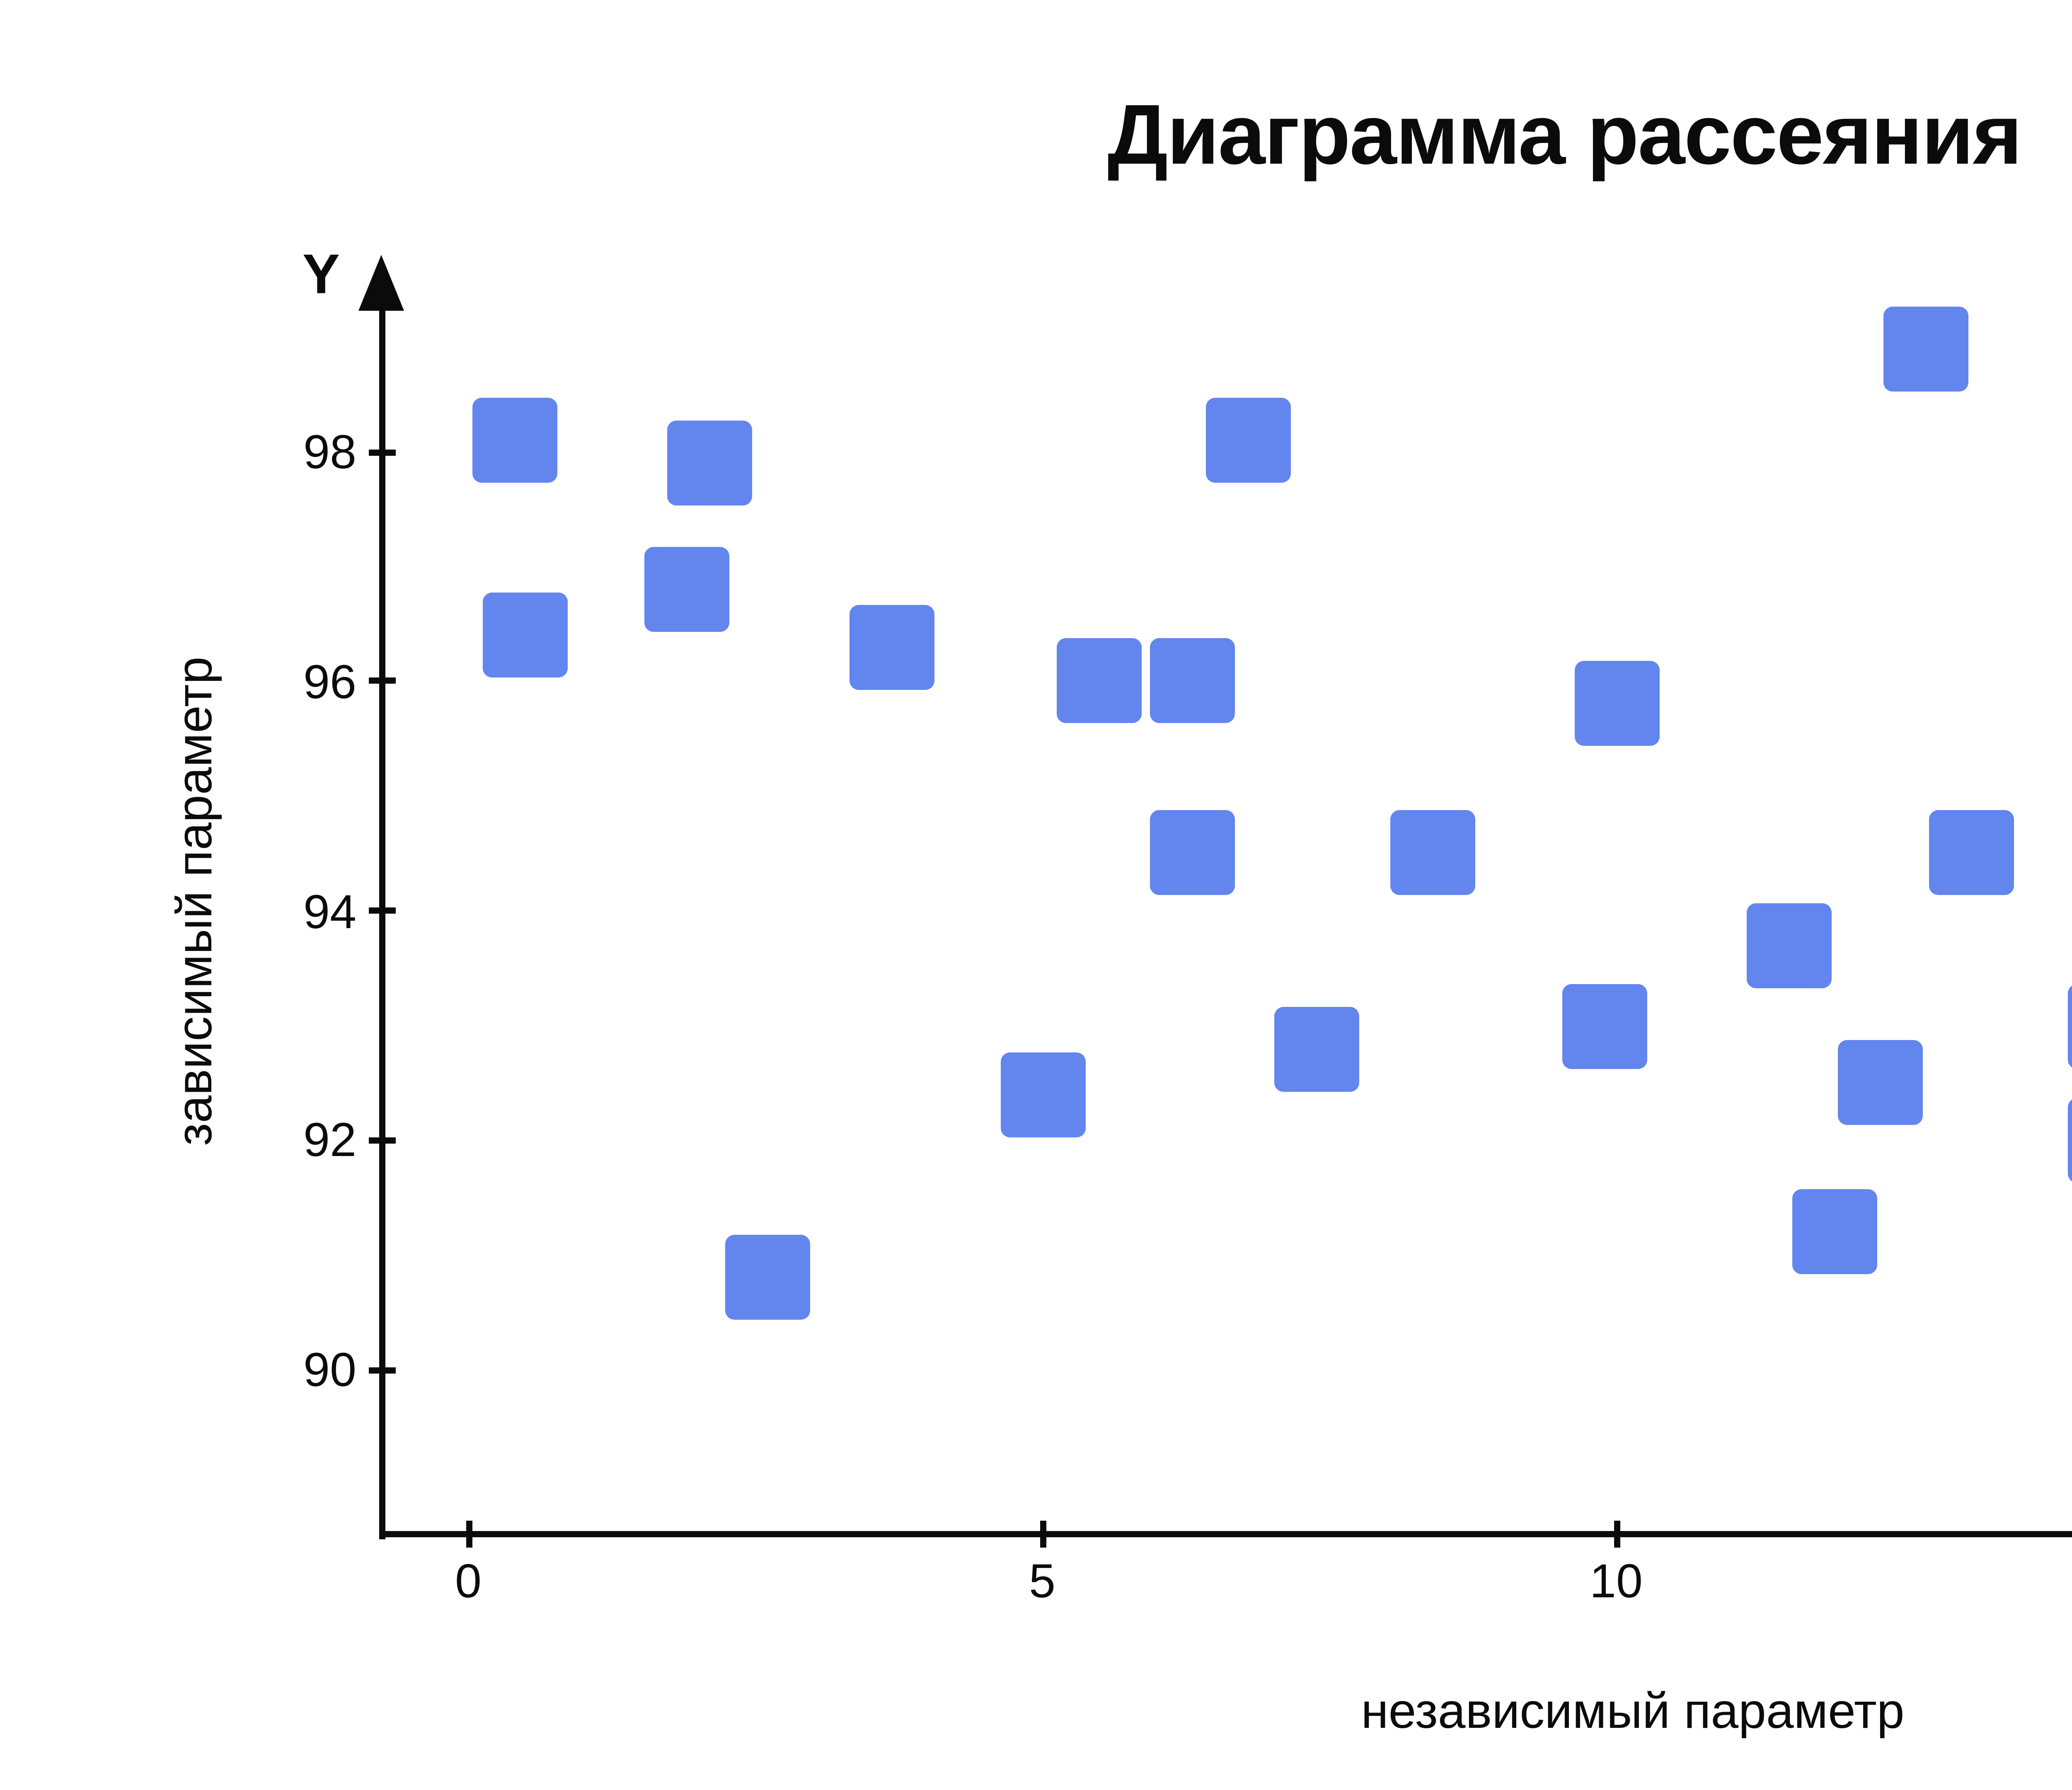 This screenshot has height=1790, width=2072. What do you see at coordinates (329, 911) in the screenshot?
I see `y-tick-label: 94` at bounding box center [329, 911].